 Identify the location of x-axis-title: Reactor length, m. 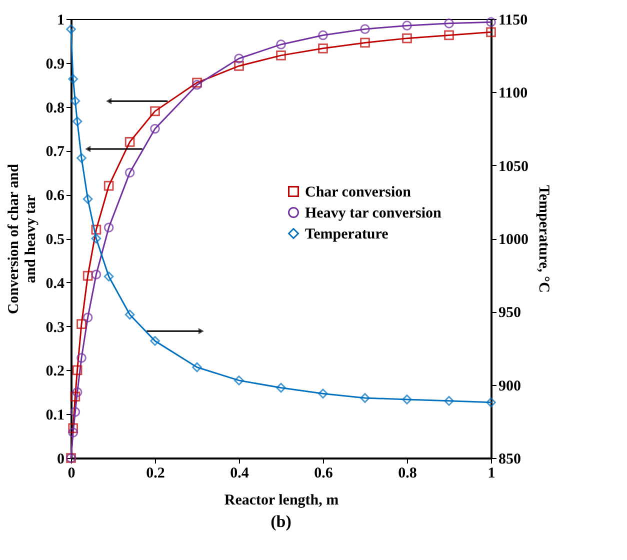
(282, 500).